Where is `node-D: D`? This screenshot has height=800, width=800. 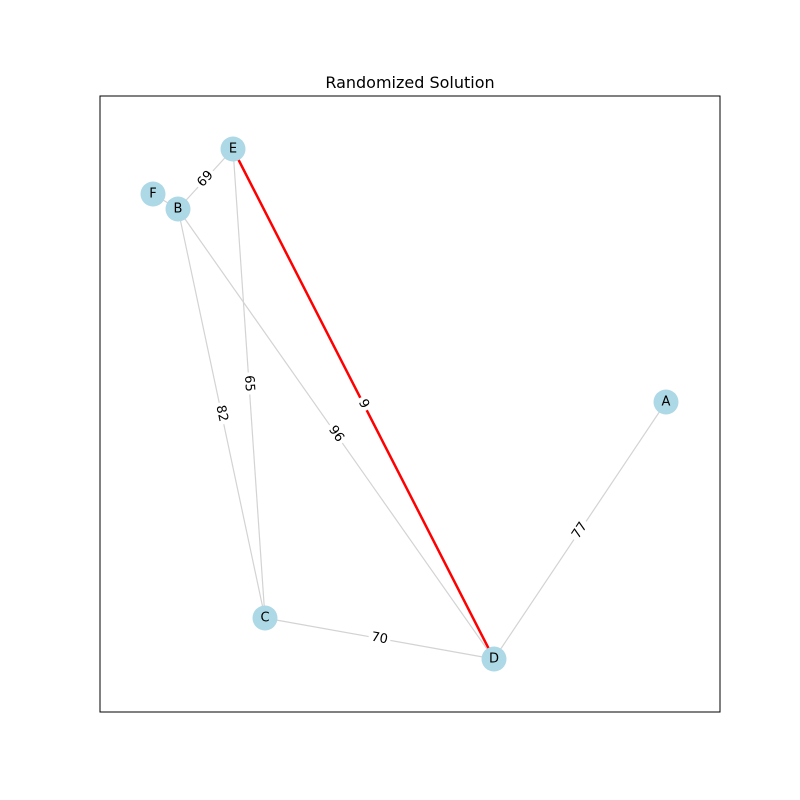 node-D: D is located at coordinates (494, 659).